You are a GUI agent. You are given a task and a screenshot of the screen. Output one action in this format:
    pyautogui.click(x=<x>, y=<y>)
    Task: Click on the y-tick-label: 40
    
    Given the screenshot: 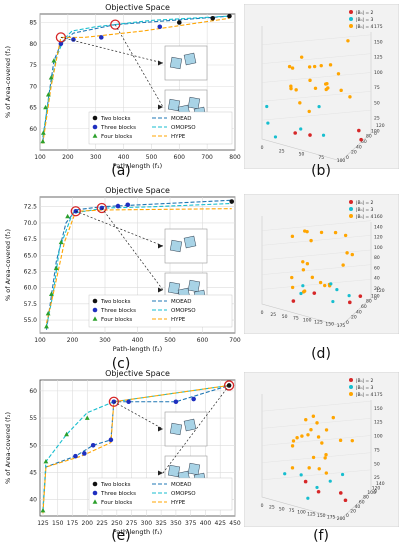 What is the action you would take?
    pyautogui.click(x=359, y=147)
    